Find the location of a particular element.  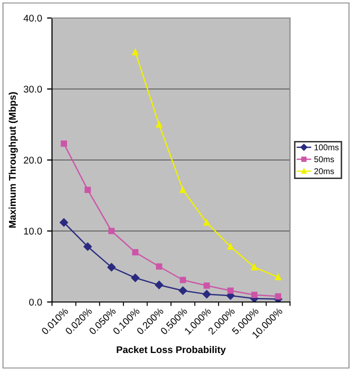

legend-label: 20ms is located at coordinates (324, 171).